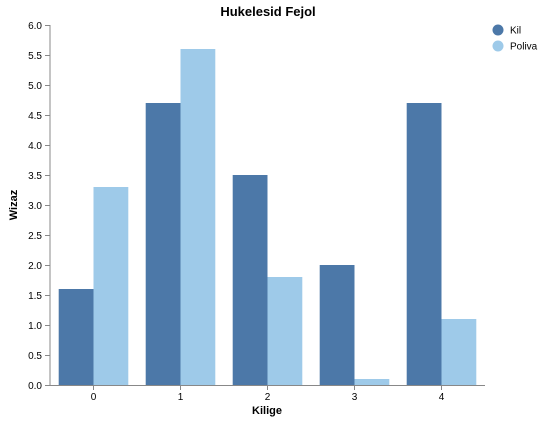 The image size is (546, 421). I want to click on y-tick-label: 4.5, so click(35, 116).